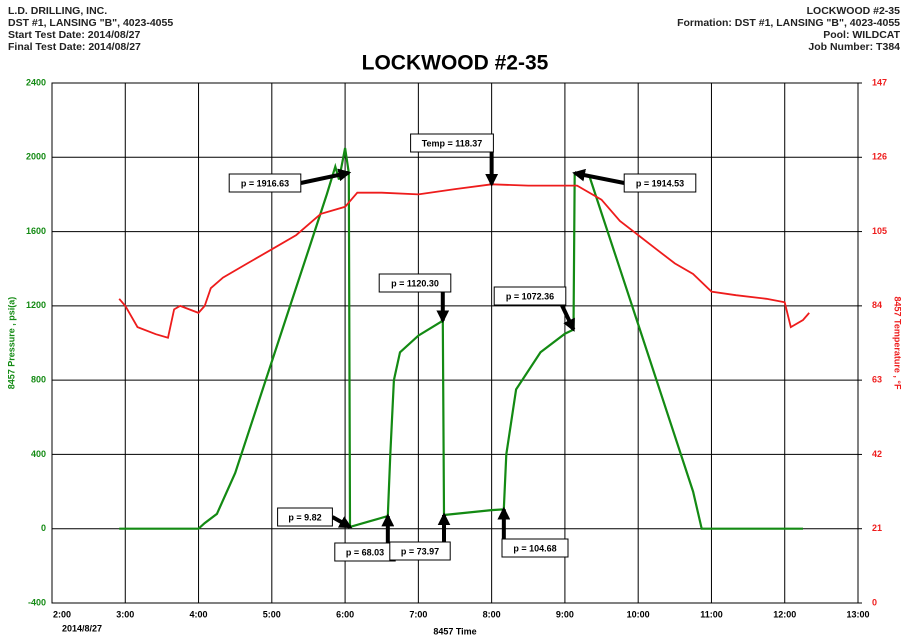 This screenshot has width=907, height=640. Describe the element at coordinates (877, 454) in the screenshot. I see `y2-tick-label: 42` at that location.